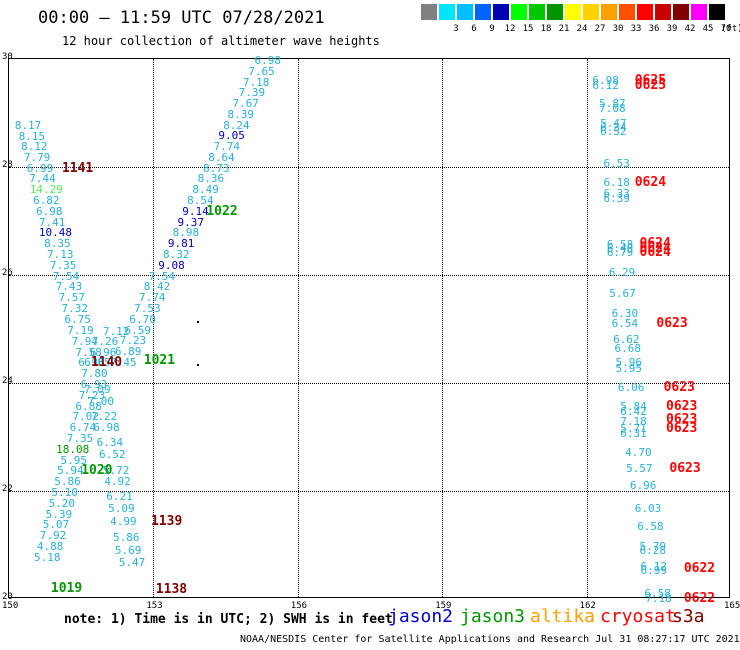 This screenshot has height=650, width=740. Describe the element at coordinates (261, 71) in the screenshot. I see `wave-height-label: 7.65` at that location.